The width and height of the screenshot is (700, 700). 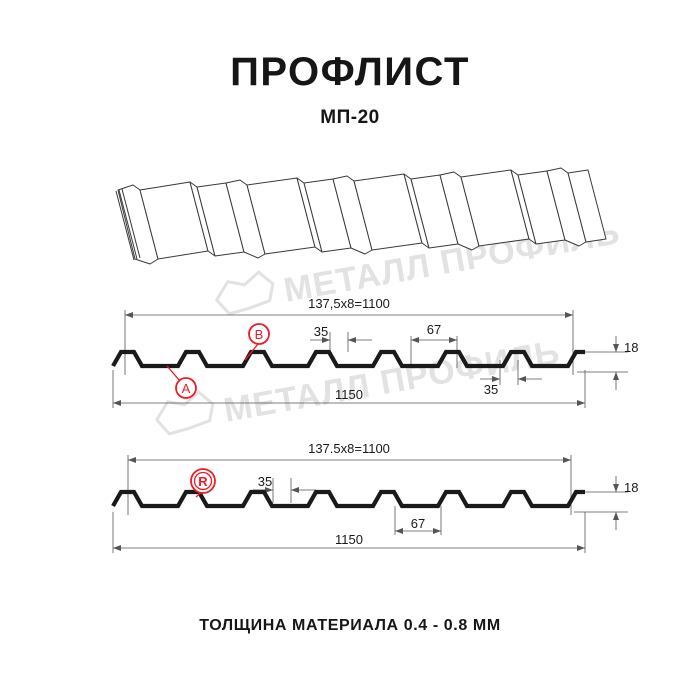 What do you see at coordinates (631, 487) in the screenshot?
I see `dim-height-label-r: 18` at bounding box center [631, 487].